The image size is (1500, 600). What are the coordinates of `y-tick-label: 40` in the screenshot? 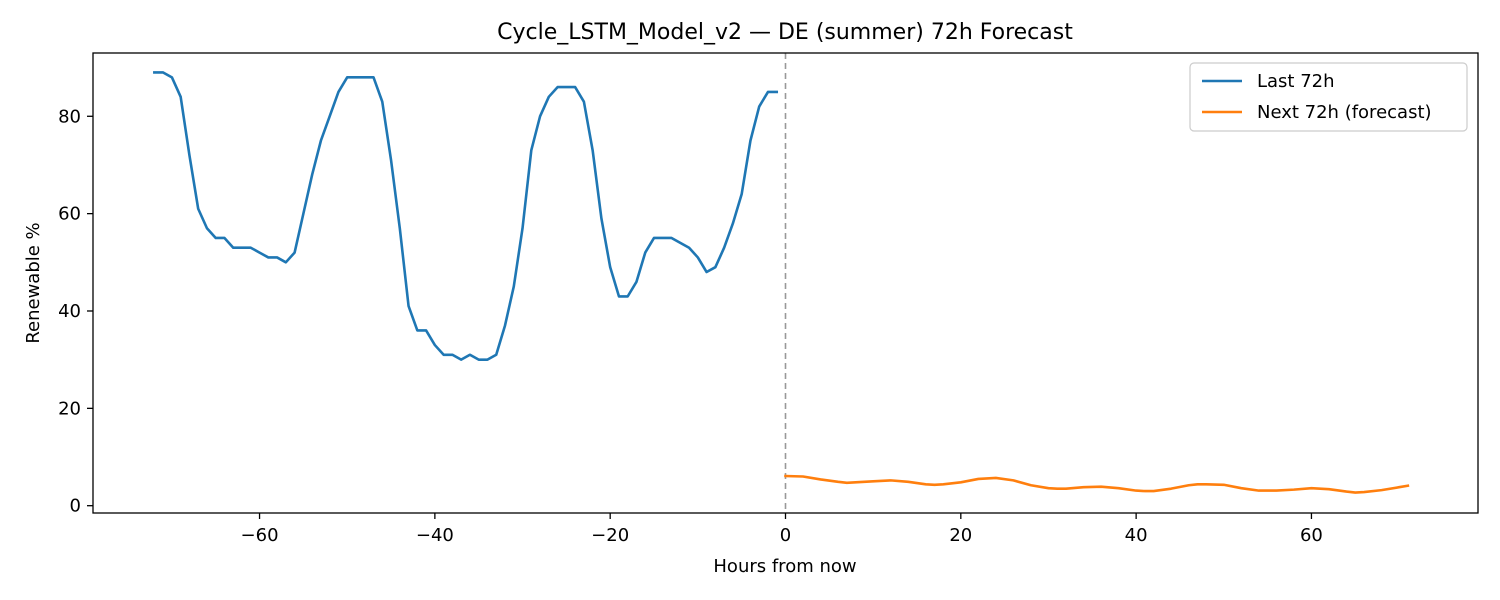 It's located at (69, 311).